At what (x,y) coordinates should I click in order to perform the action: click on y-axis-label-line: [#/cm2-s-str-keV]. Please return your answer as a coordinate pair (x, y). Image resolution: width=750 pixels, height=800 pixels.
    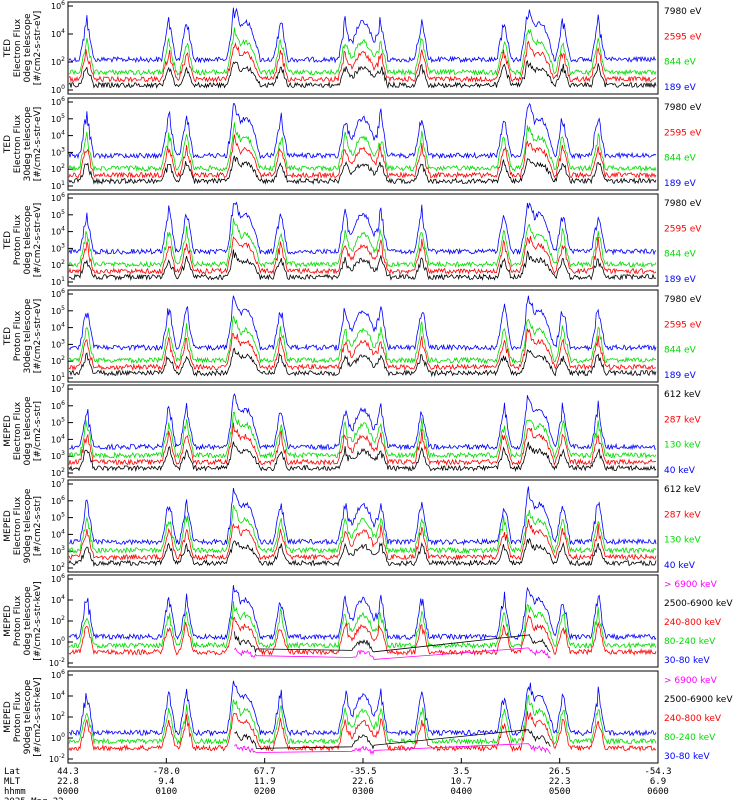
    Looking at the image, I should click on (38, 716).